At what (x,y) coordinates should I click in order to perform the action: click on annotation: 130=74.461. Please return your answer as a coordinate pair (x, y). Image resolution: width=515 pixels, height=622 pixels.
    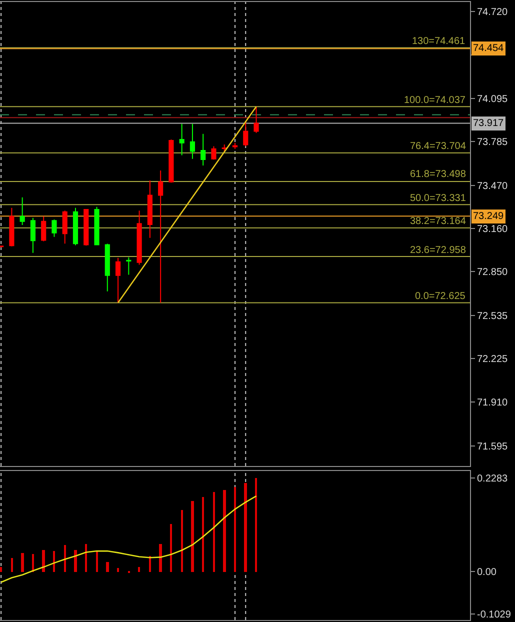
    Looking at the image, I should click on (439, 41).